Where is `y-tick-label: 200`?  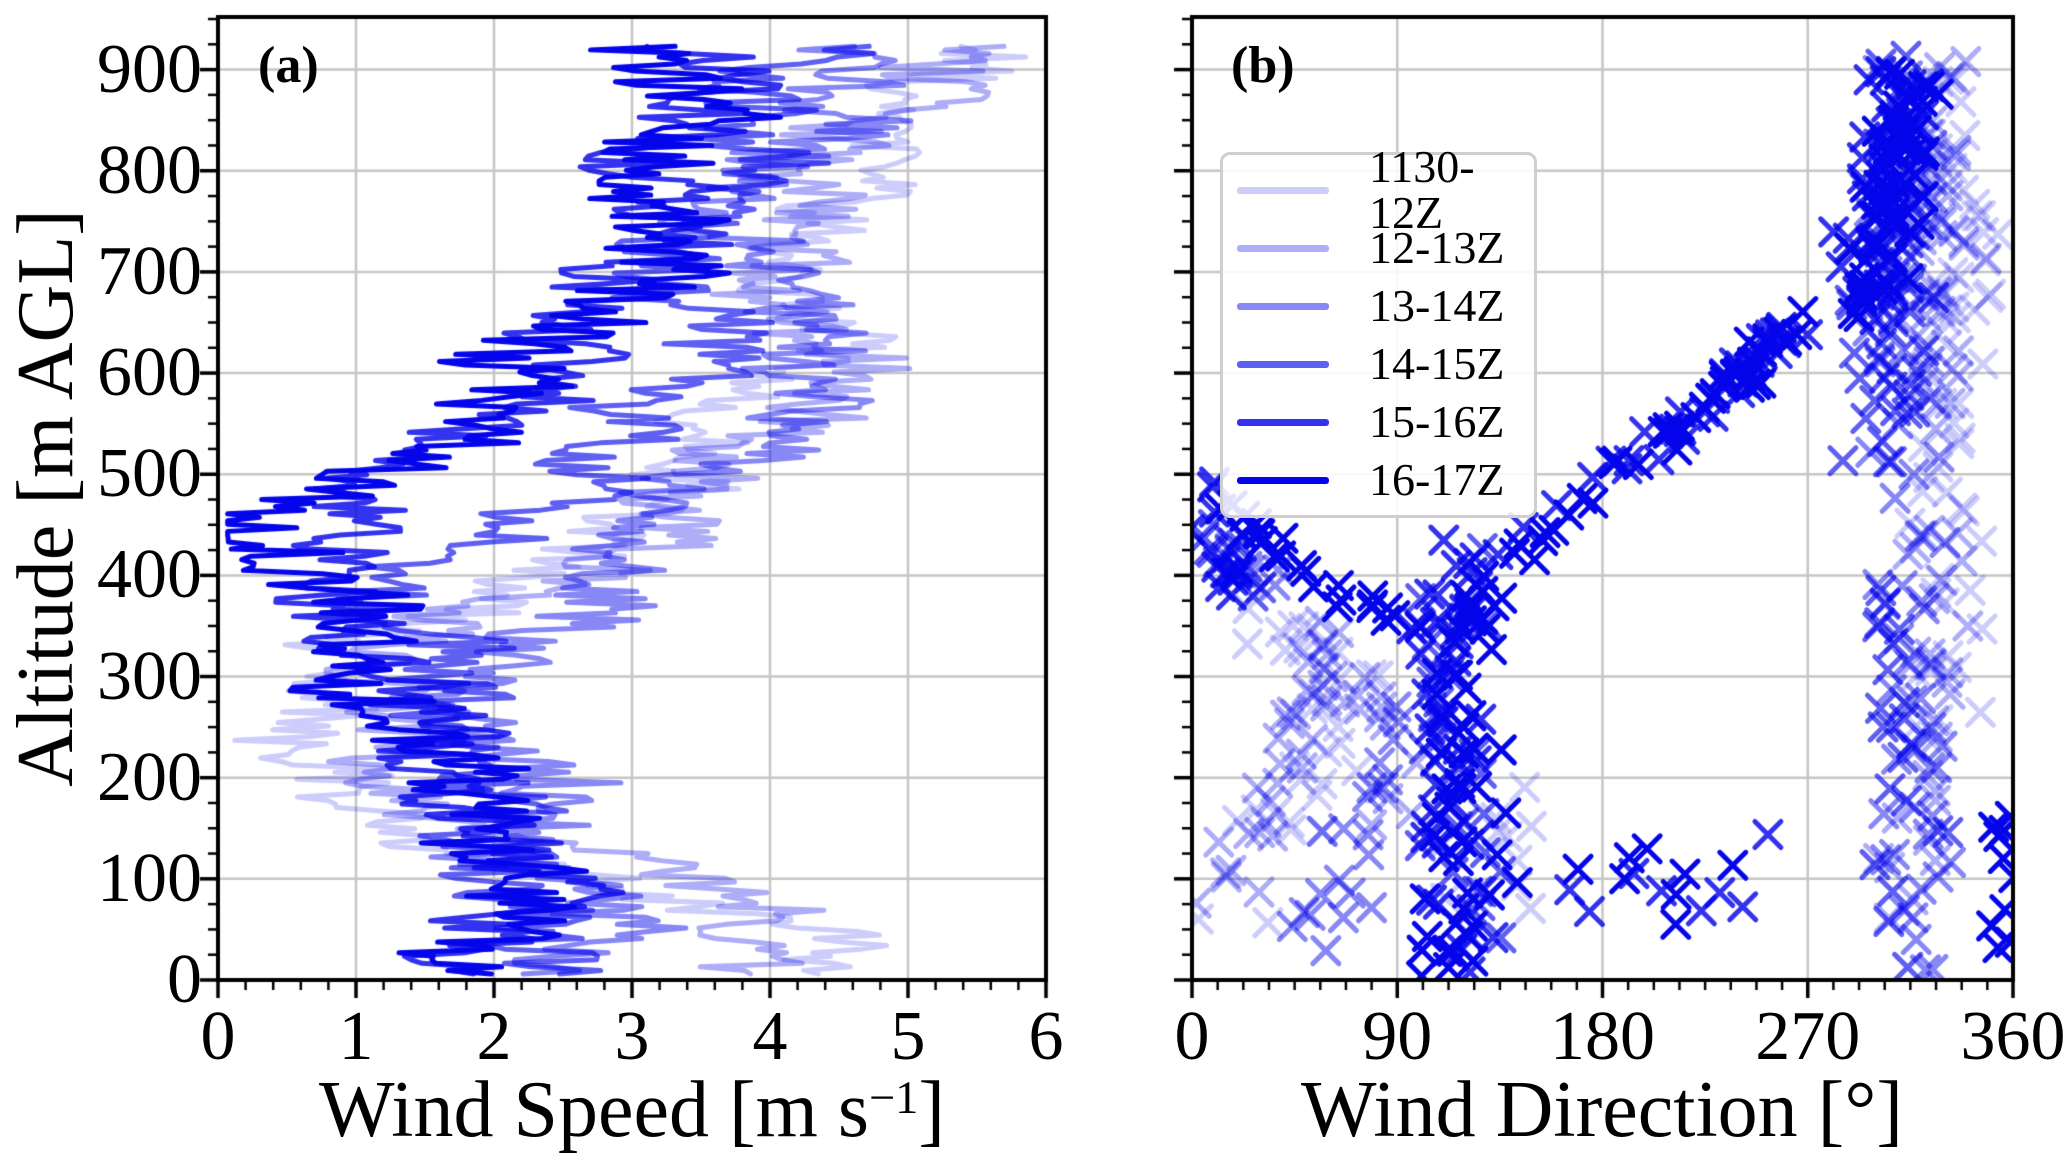
y-tick-label: 200 is located at coordinates (149, 777).